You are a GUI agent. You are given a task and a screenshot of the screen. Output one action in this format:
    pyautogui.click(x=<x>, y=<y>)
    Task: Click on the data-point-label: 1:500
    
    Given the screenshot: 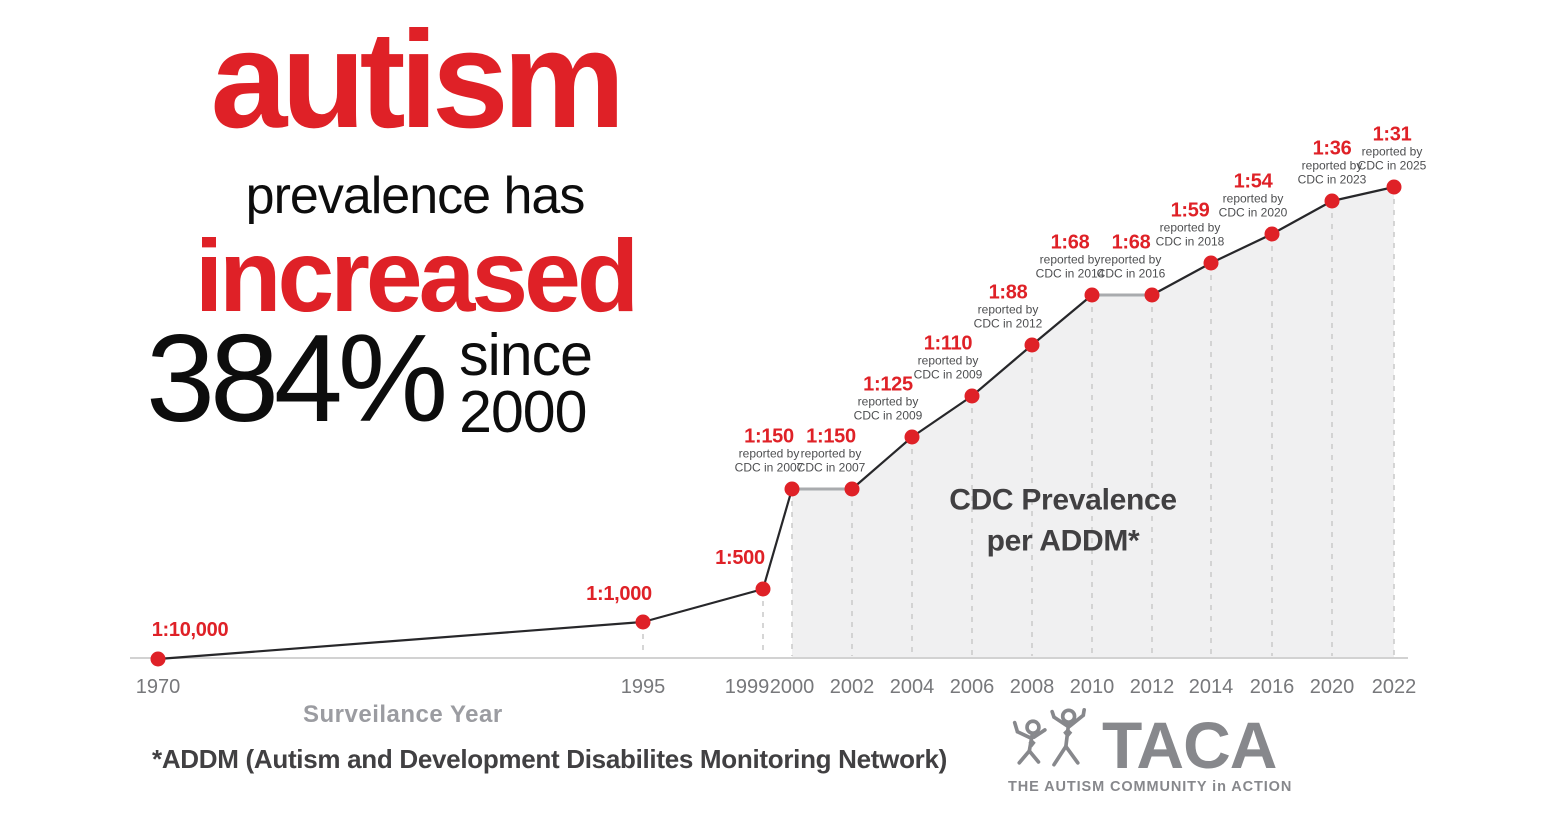 What is the action you would take?
    pyautogui.click(x=740, y=558)
    